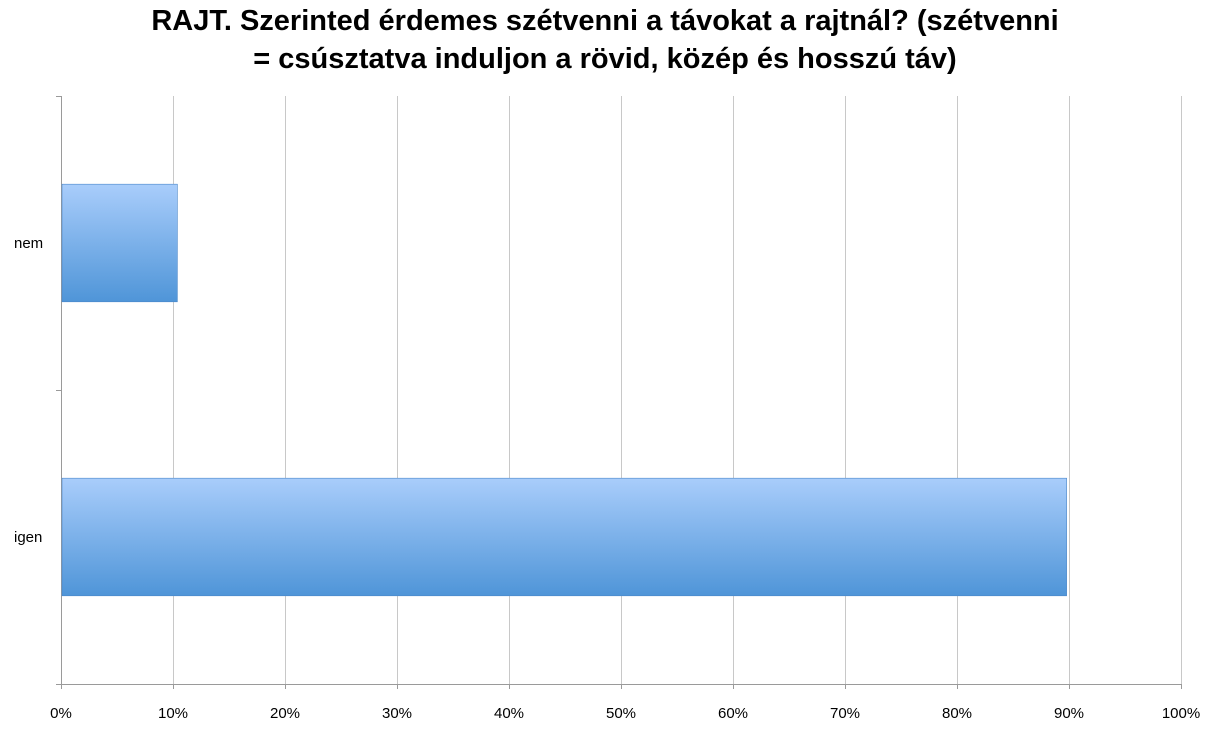  What do you see at coordinates (509, 713) in the screenshot?
I see `x-tick-label: 40%` at bounding box center [509, 713].